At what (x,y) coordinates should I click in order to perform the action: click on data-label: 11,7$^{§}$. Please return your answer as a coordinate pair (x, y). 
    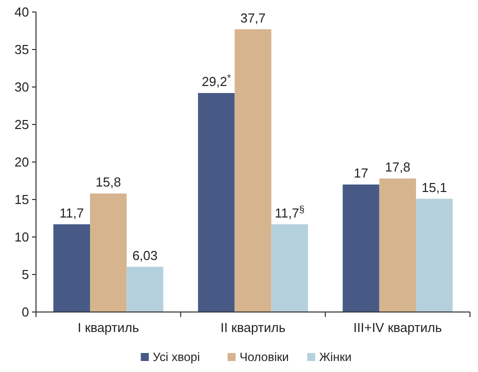
    Looking at the image, I should click on (289, 212).